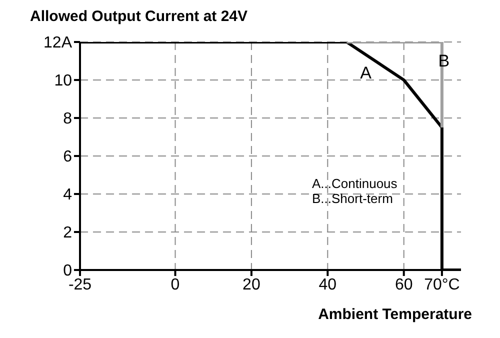  I want to click on y-tick-label: 6, so click(67, 157).